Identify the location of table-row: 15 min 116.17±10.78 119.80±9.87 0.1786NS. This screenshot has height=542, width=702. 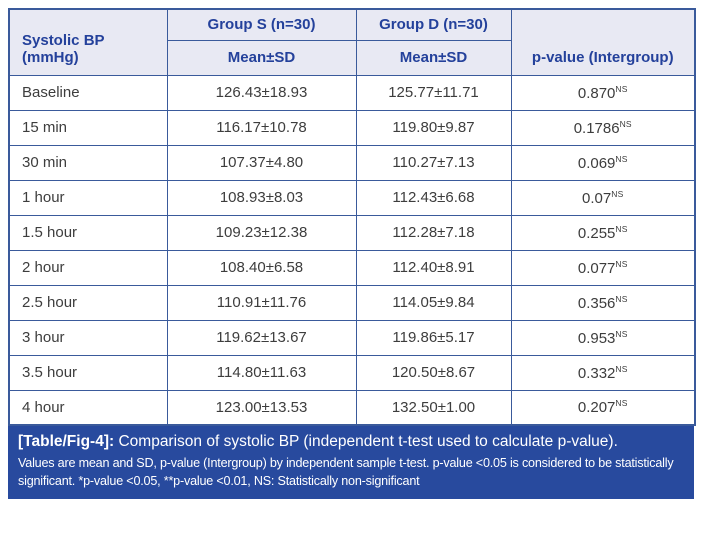
(352, 127).